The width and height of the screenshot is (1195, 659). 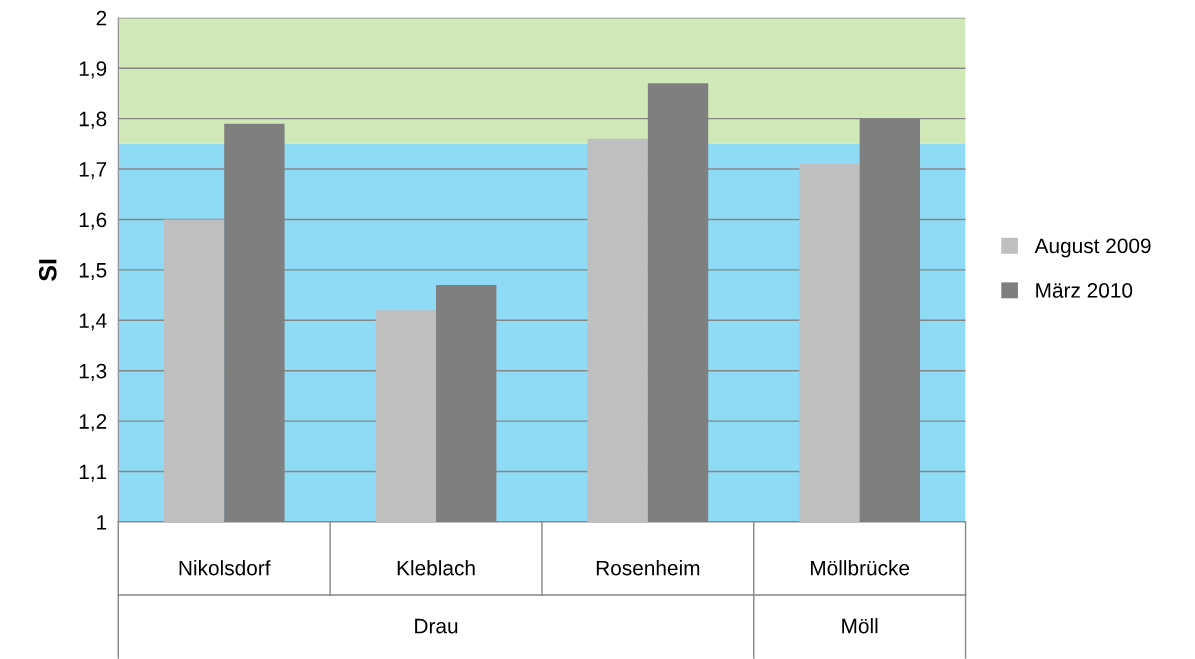 I want to click on y-tick-label: 1,9, so click(x=93, y=70).